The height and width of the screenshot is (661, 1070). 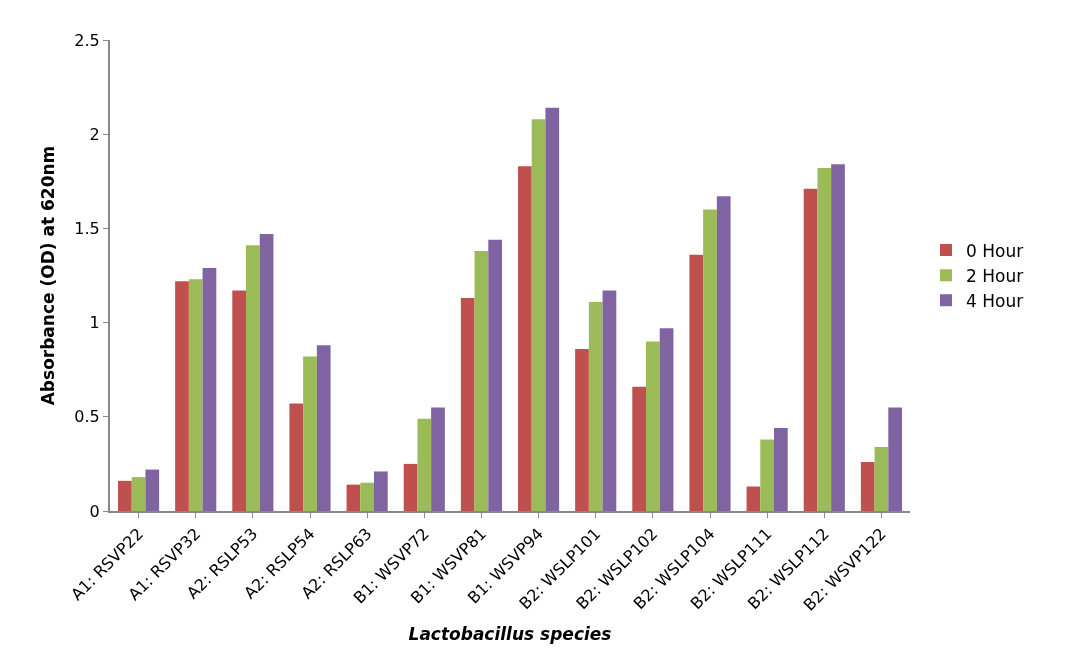 What do you see at coordinates (87, 40) in the screenshot?
I see `y-tick-label: 2.5` at bounding box center [87, 40].